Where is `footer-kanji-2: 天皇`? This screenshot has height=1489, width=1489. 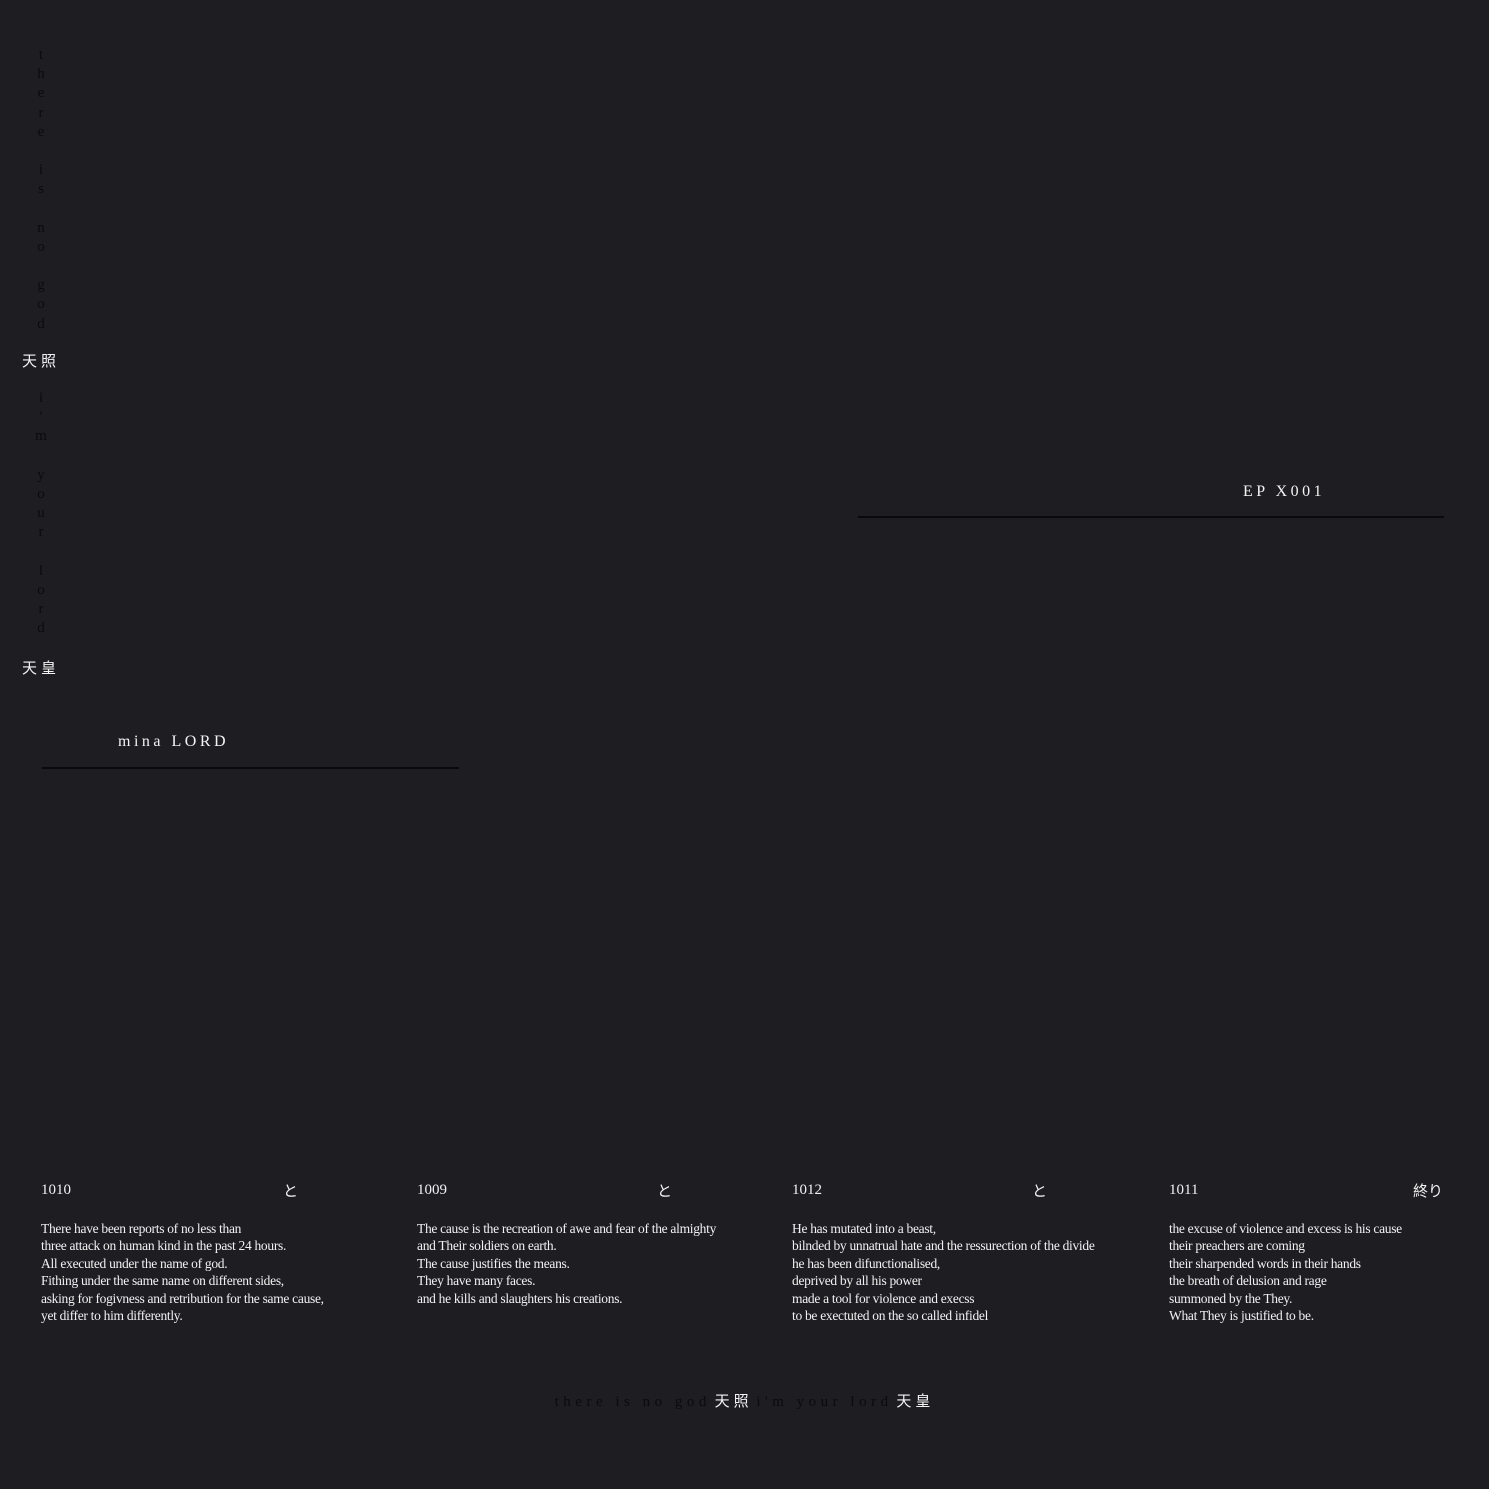 footer-kanji-2: 天皇 is located at coordinates (915, 1401).